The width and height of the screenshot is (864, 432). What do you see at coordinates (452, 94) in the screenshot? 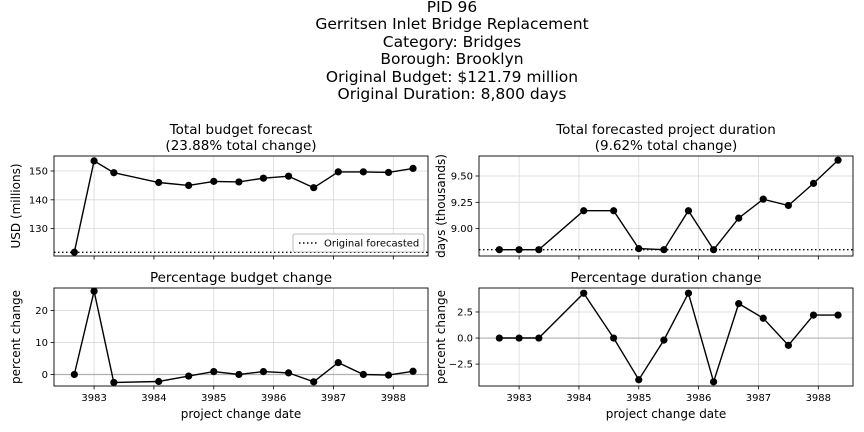
I see `header-original-duration: Original Duration: 8,800 days` at bounding box center [452, 94].